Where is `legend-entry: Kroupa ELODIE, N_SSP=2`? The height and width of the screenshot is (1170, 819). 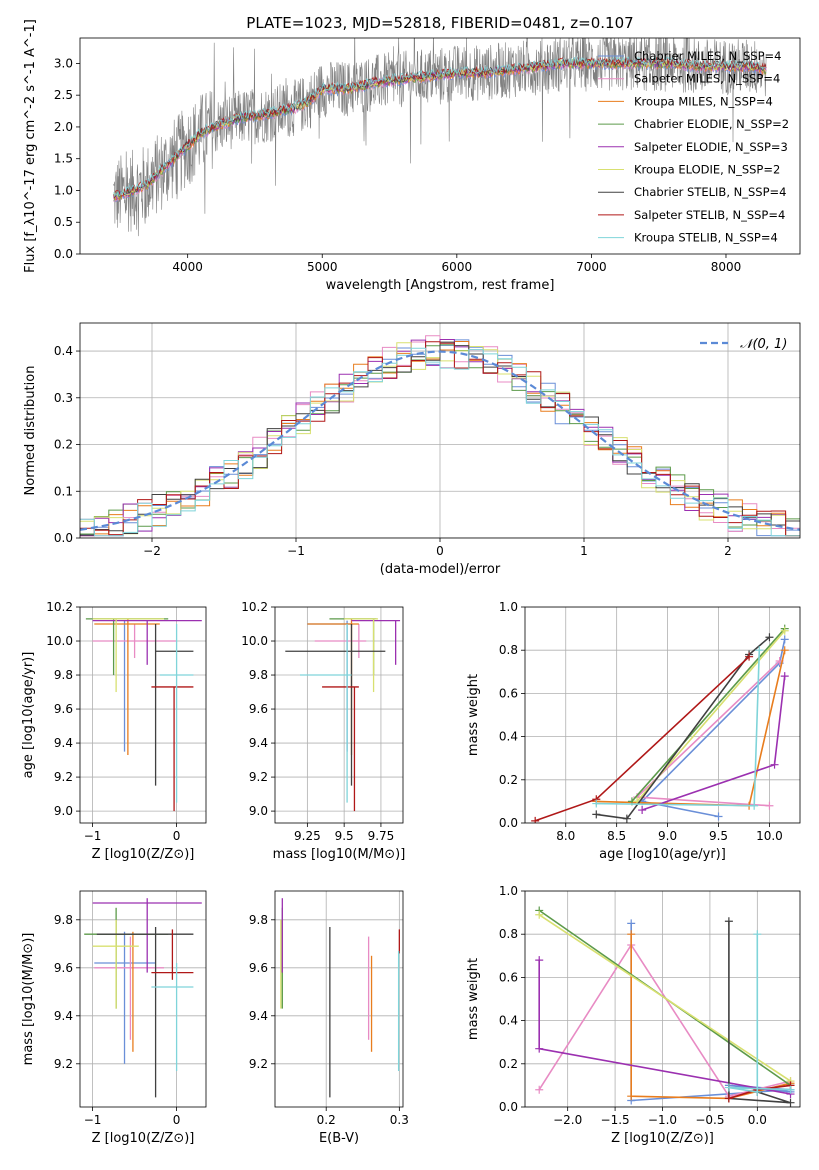 legend-entry: Kroupa ELODIE, N_SSP=2 is located at coordinates (707, 170).